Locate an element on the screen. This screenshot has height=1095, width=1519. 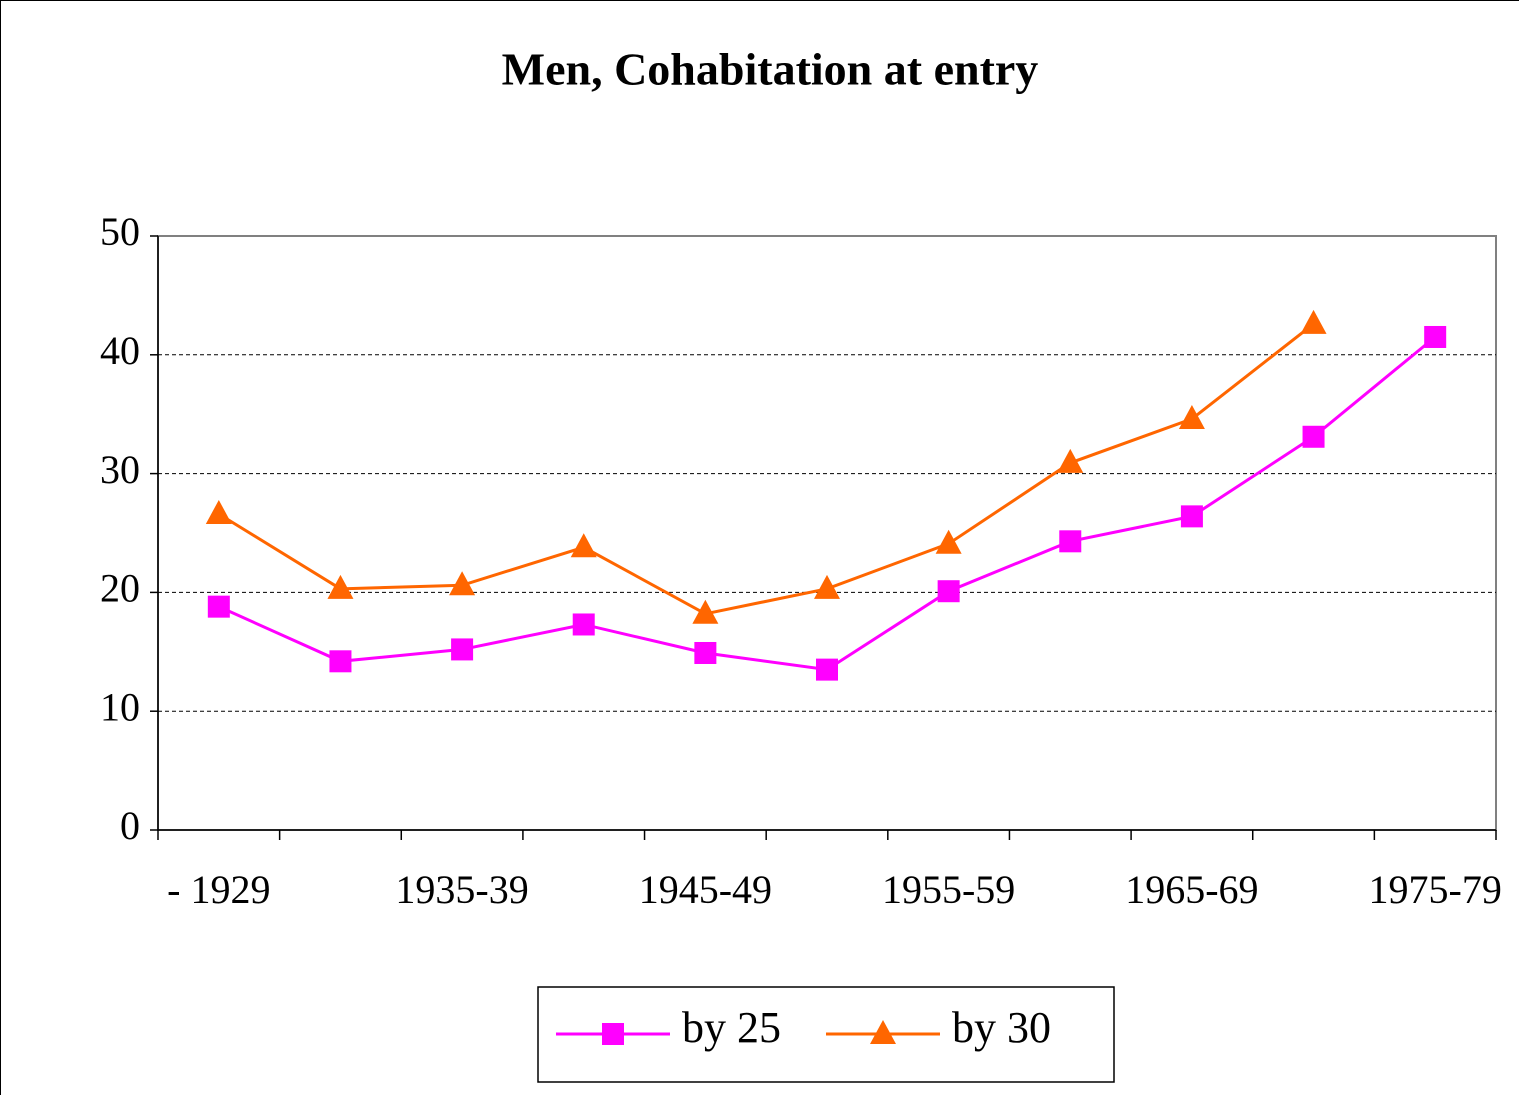
y-tick-label: 30 is located at coordinates (120, 469).